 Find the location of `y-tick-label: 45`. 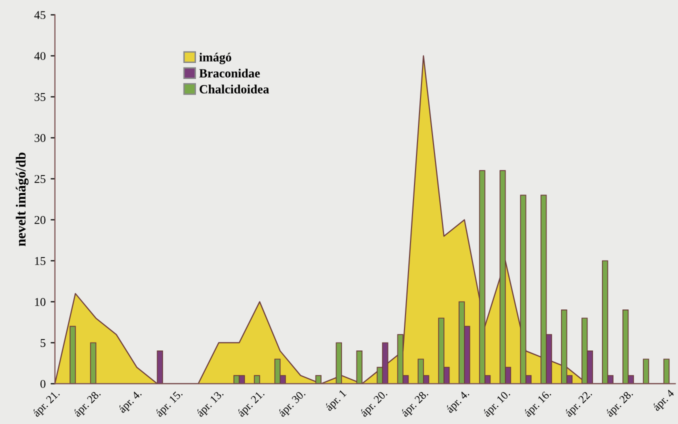

y-tick-label: 45 is located at coordinates (40, 15).